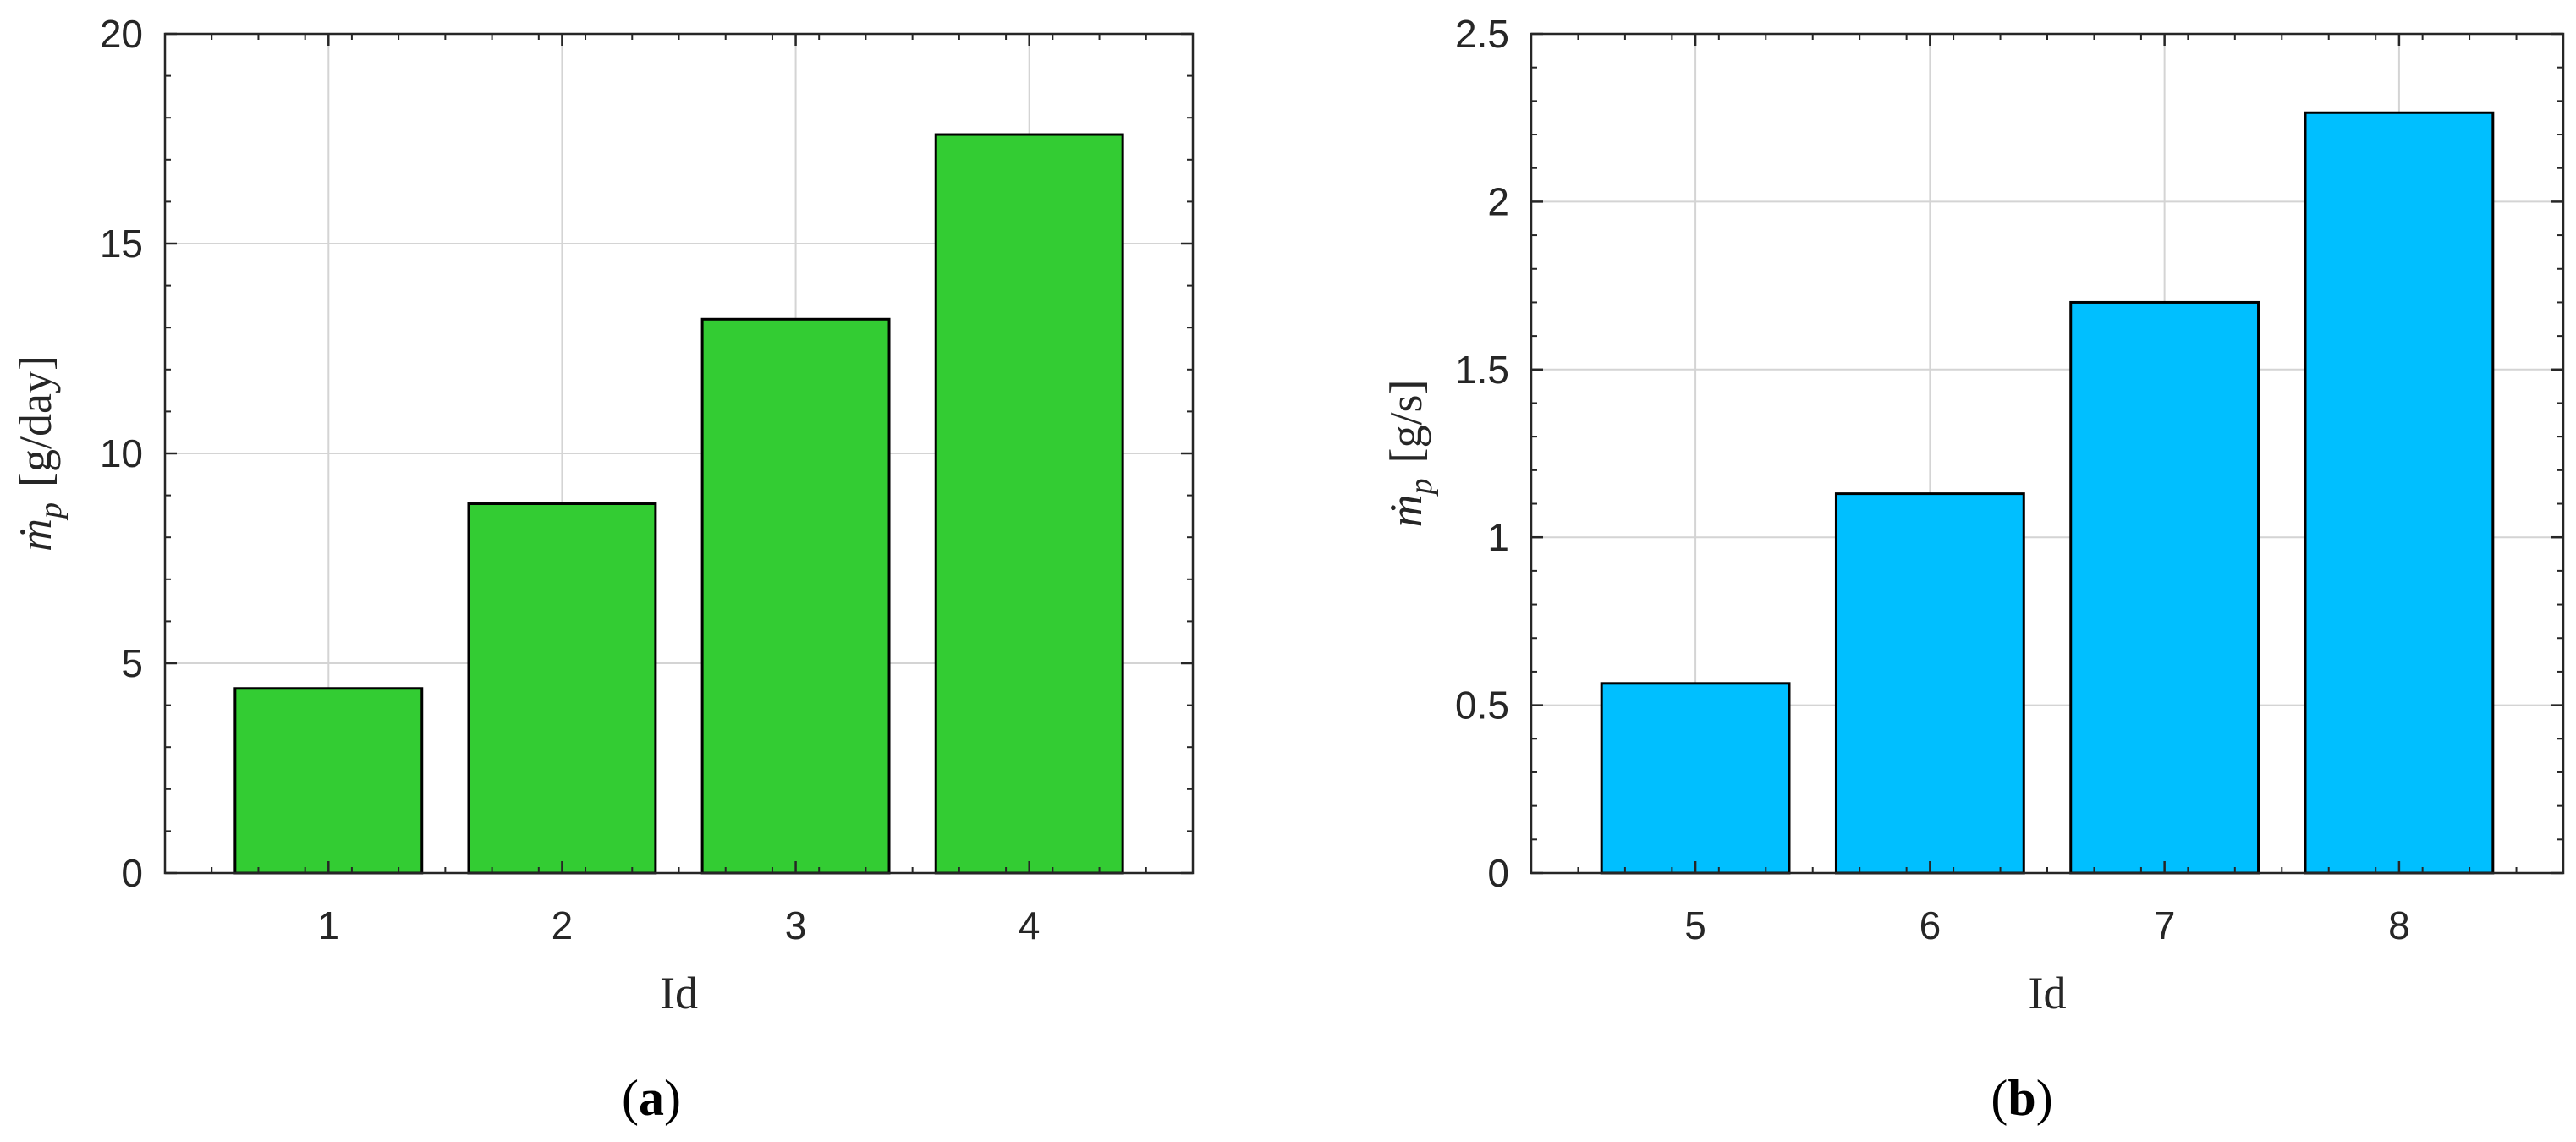  Describe the element at coordinates (1030, 925) in the screenshot. I see `x-tick-label: 4` at that location.